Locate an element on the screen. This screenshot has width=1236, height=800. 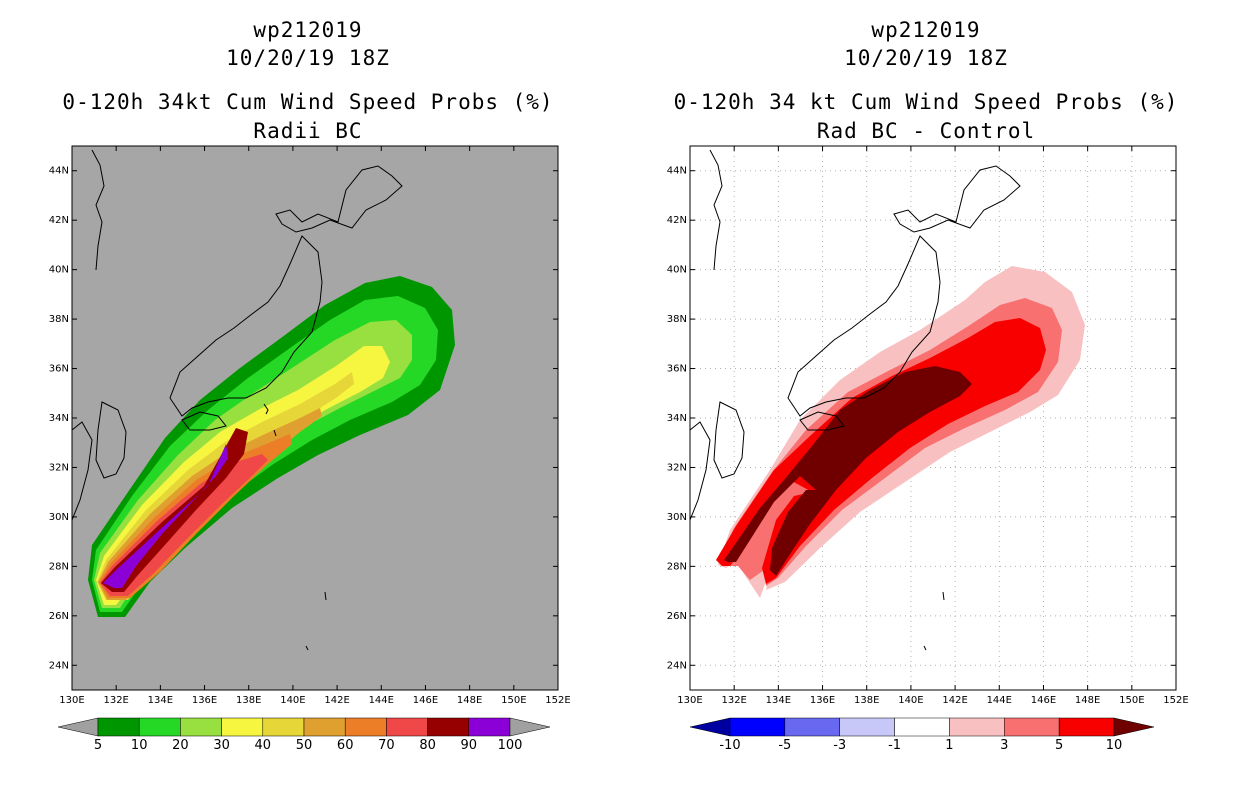
left-colorbar-label: 50 is located at coordinates (304, 745).